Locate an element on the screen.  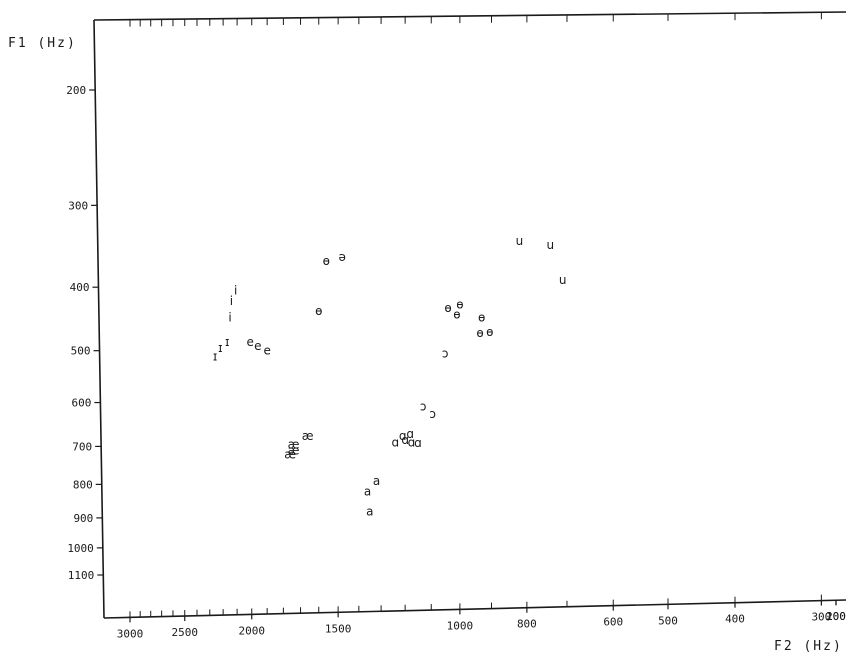
y-tick-label: 1000 is located at coordinates (80, 548).